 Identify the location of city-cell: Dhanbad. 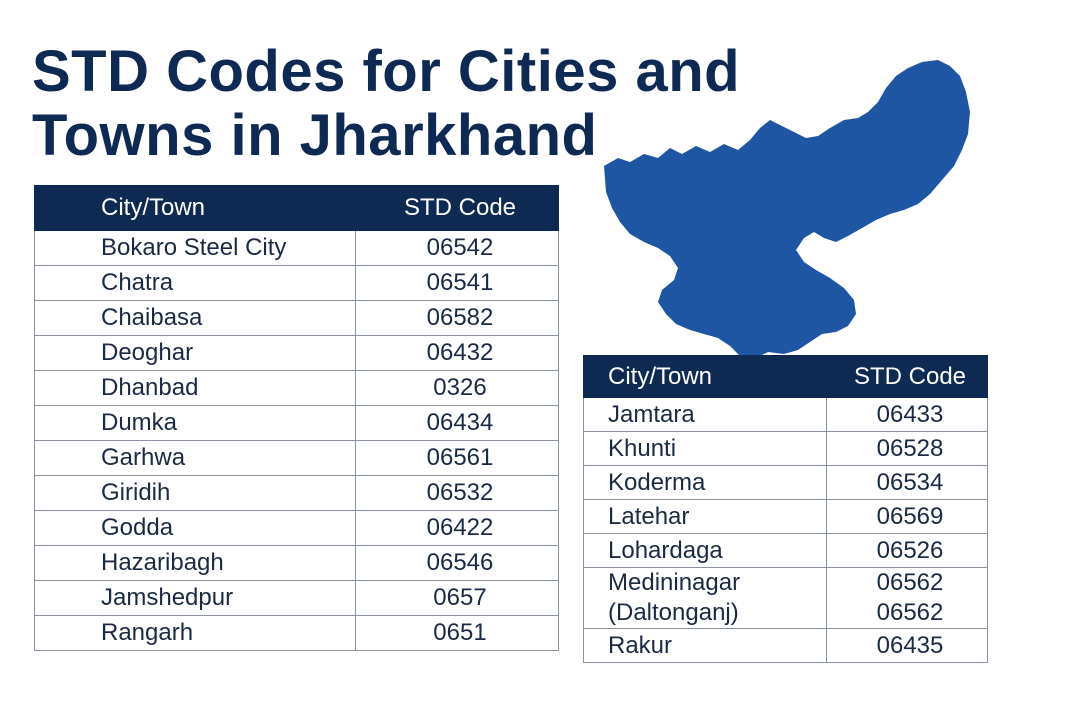
(195, 388).